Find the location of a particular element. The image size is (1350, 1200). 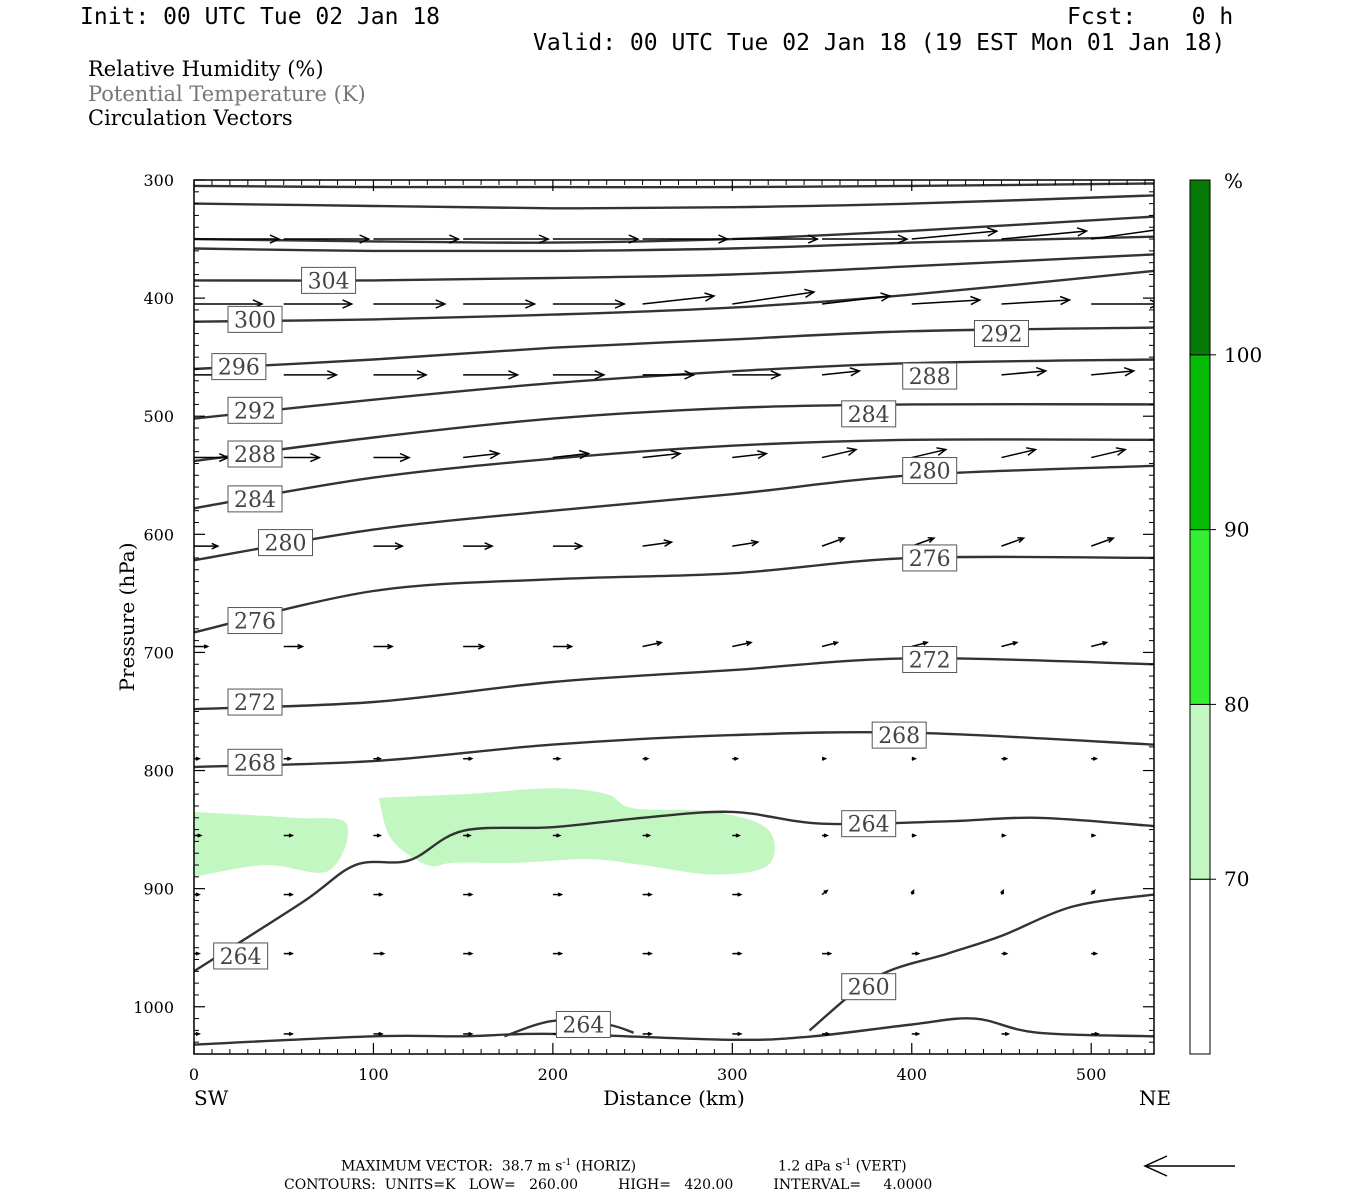

isentrope-label-280-15: 280 is located at coordinates (930, 471).